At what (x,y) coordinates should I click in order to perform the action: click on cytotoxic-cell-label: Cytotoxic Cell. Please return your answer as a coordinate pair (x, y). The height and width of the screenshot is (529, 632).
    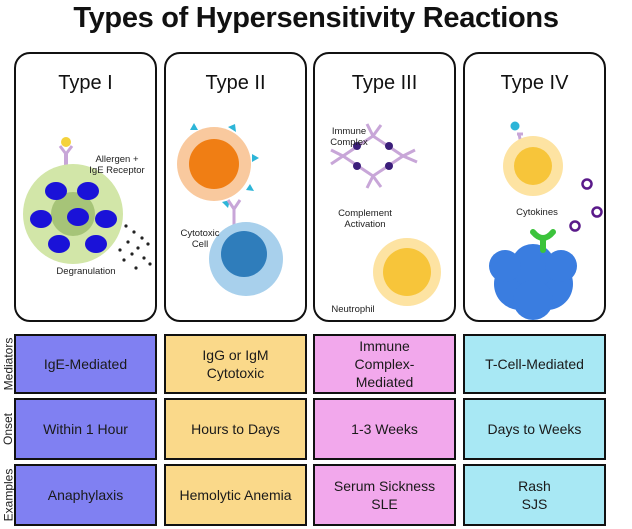
    Looking at the image, I should click on (200, 239).